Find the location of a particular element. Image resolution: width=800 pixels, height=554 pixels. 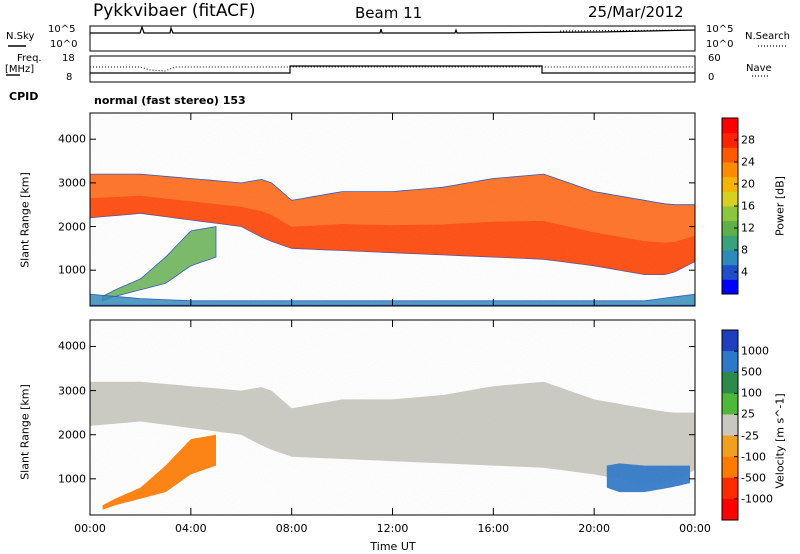

cpid-label: CPID is located at coordinates (24, 96).